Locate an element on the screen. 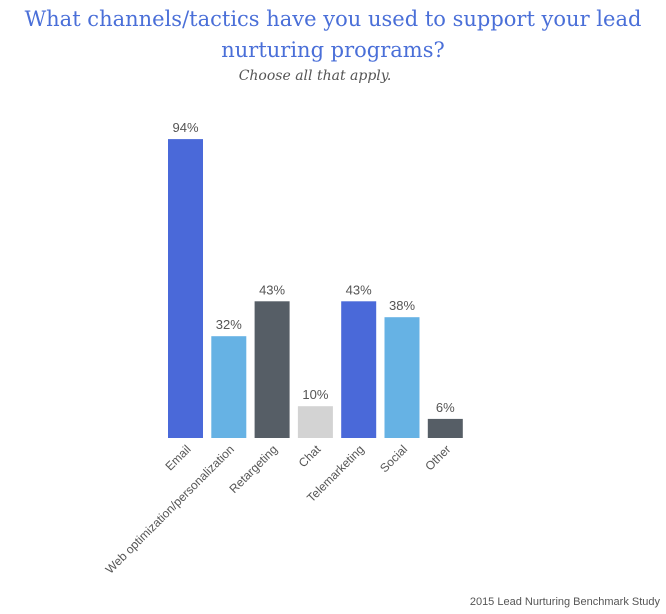 This screenshot has width=666, height=614. bar-other is located at coordinates (445, 428).